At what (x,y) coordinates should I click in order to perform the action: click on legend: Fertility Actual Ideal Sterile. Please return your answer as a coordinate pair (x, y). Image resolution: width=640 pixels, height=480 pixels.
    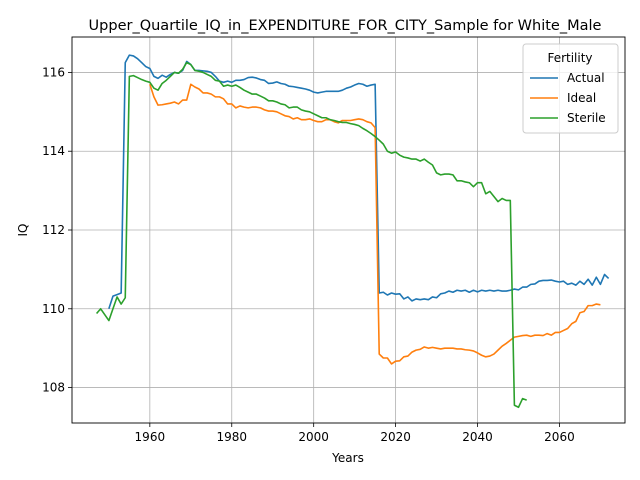
    Looking at the image, I should click on (570, 88).